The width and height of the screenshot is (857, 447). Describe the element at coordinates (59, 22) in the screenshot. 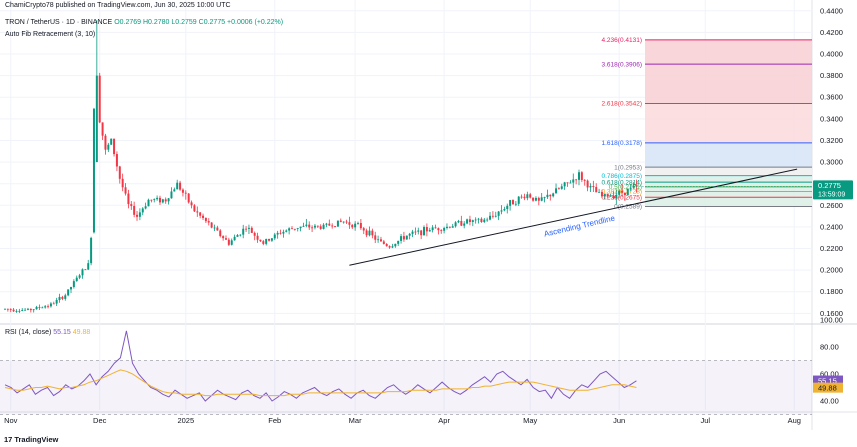

I see `symbol-name: TRON / TetherUS · 1D · BINANCE` at that location.